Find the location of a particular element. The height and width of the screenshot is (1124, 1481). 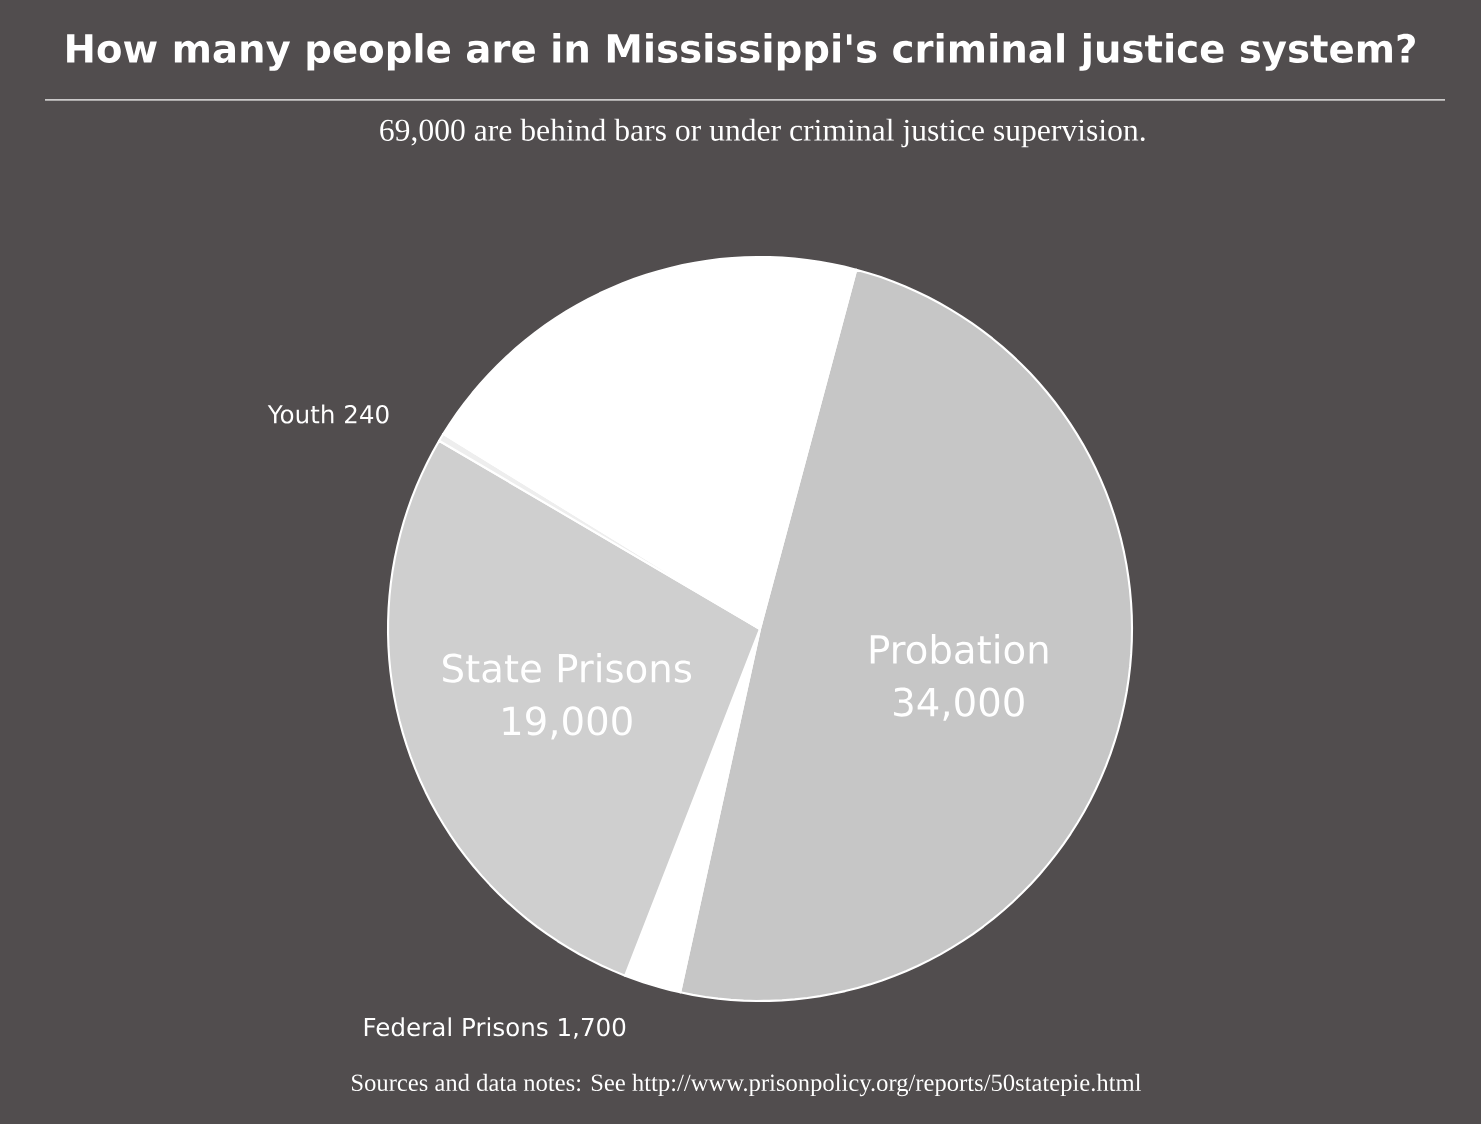

slice-label: Youth is located at coordinates (300, 414).